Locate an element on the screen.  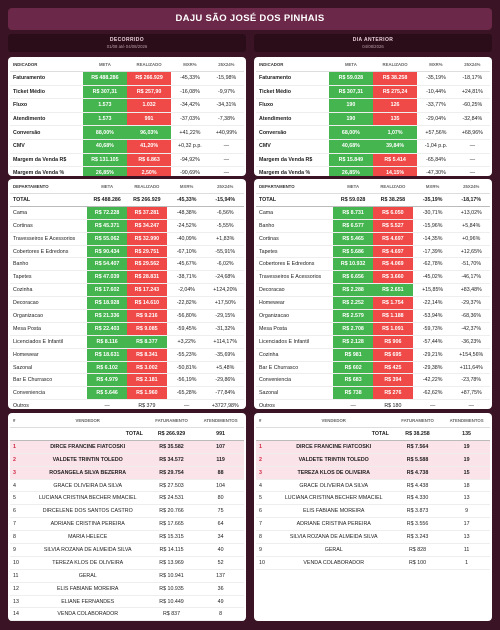
cell: -40,09% is located at coordinates (186, 239).